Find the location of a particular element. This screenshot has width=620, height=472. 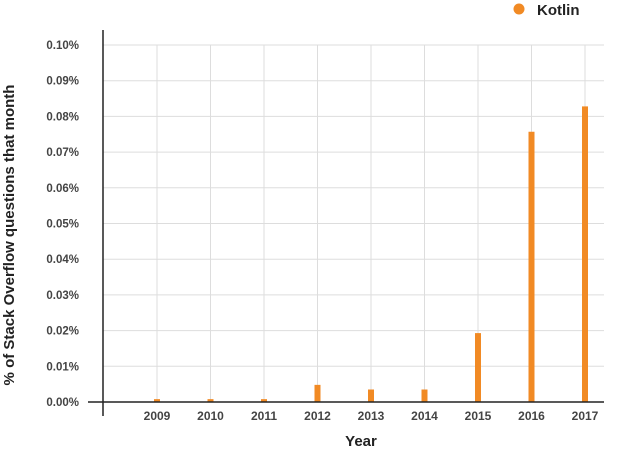

x-tick-label: 2013 is located at coordinates (371, 416).